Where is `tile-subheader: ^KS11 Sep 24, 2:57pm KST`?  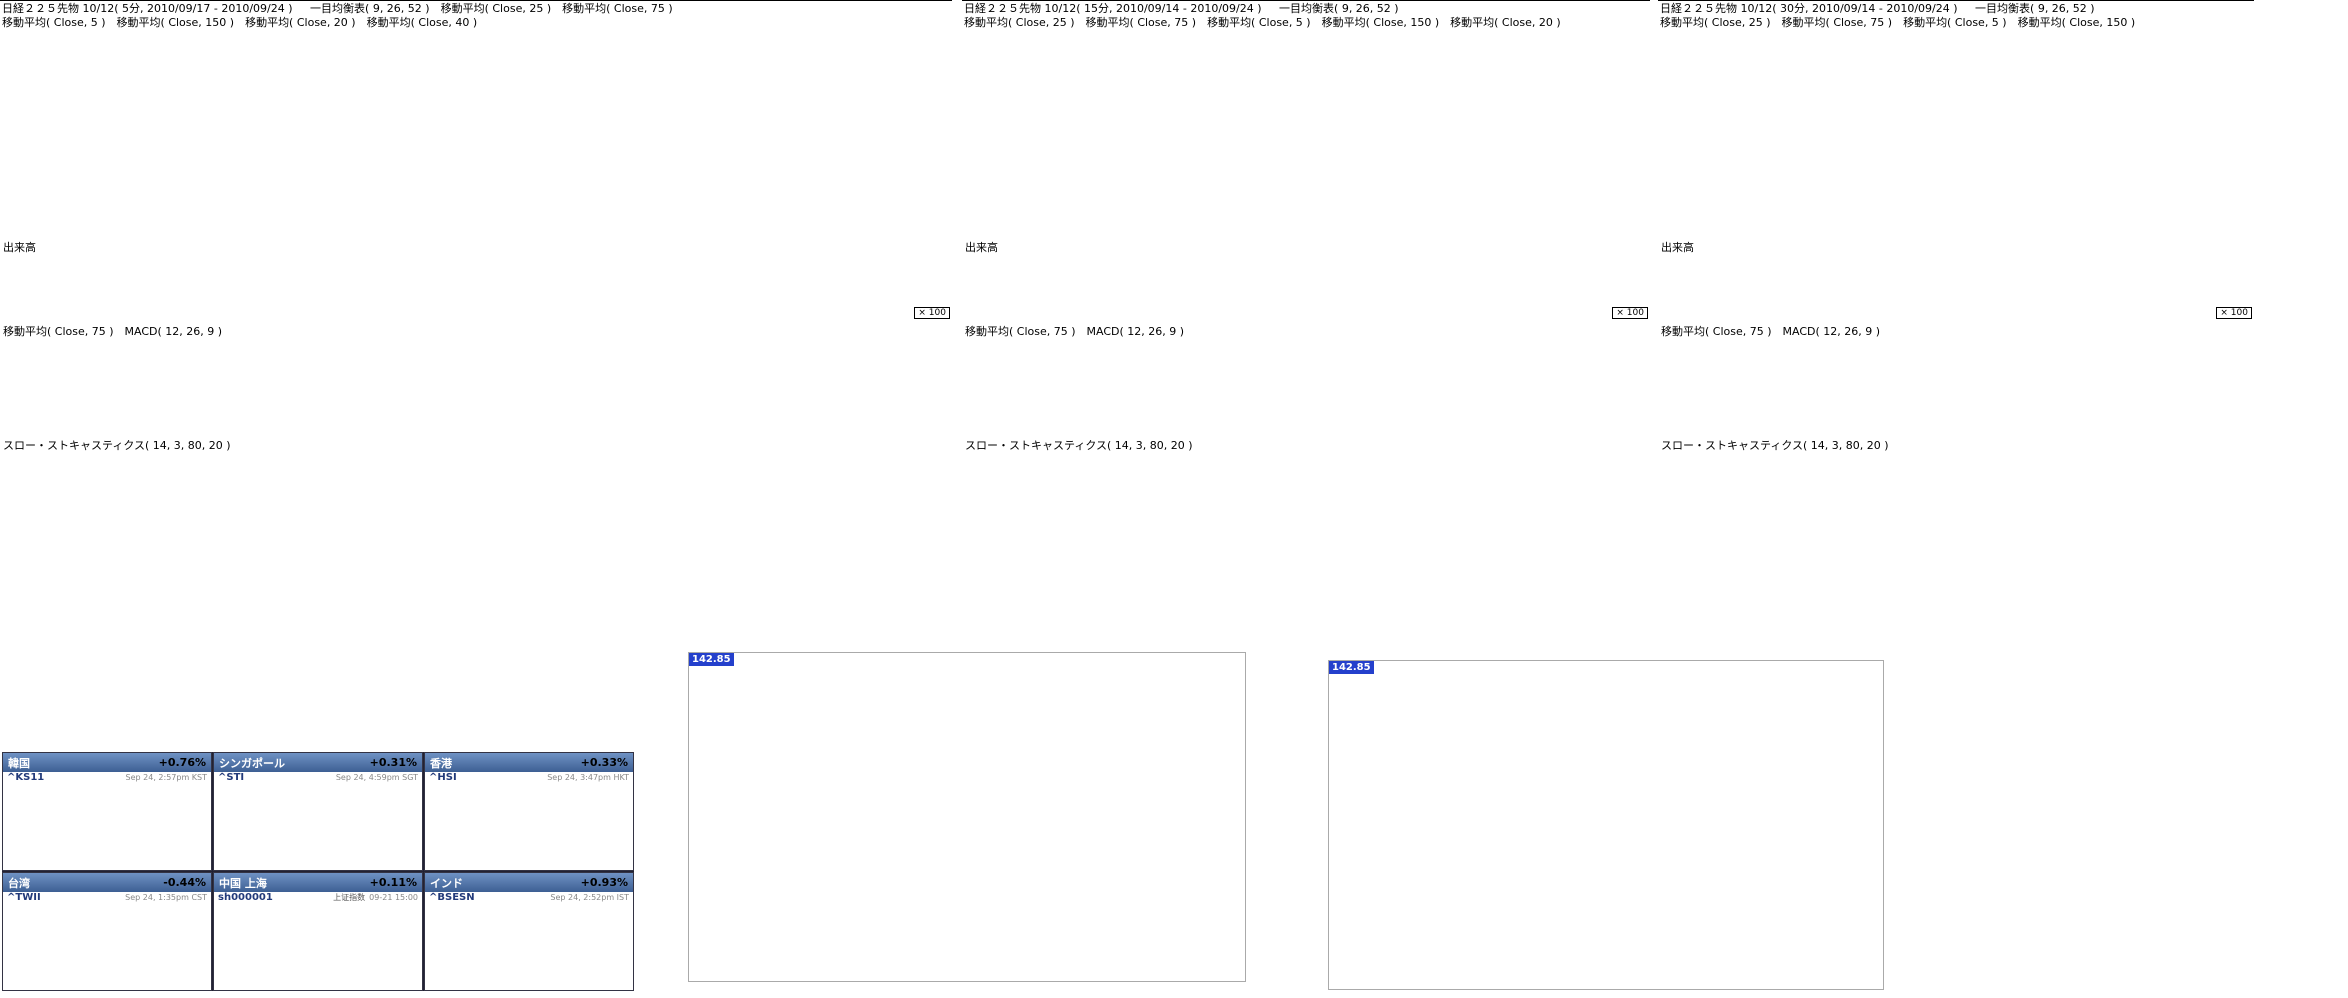
tile-subheader: ^KS11 Sep 24, 2:57pm KST is located at coordinates (107, 779).